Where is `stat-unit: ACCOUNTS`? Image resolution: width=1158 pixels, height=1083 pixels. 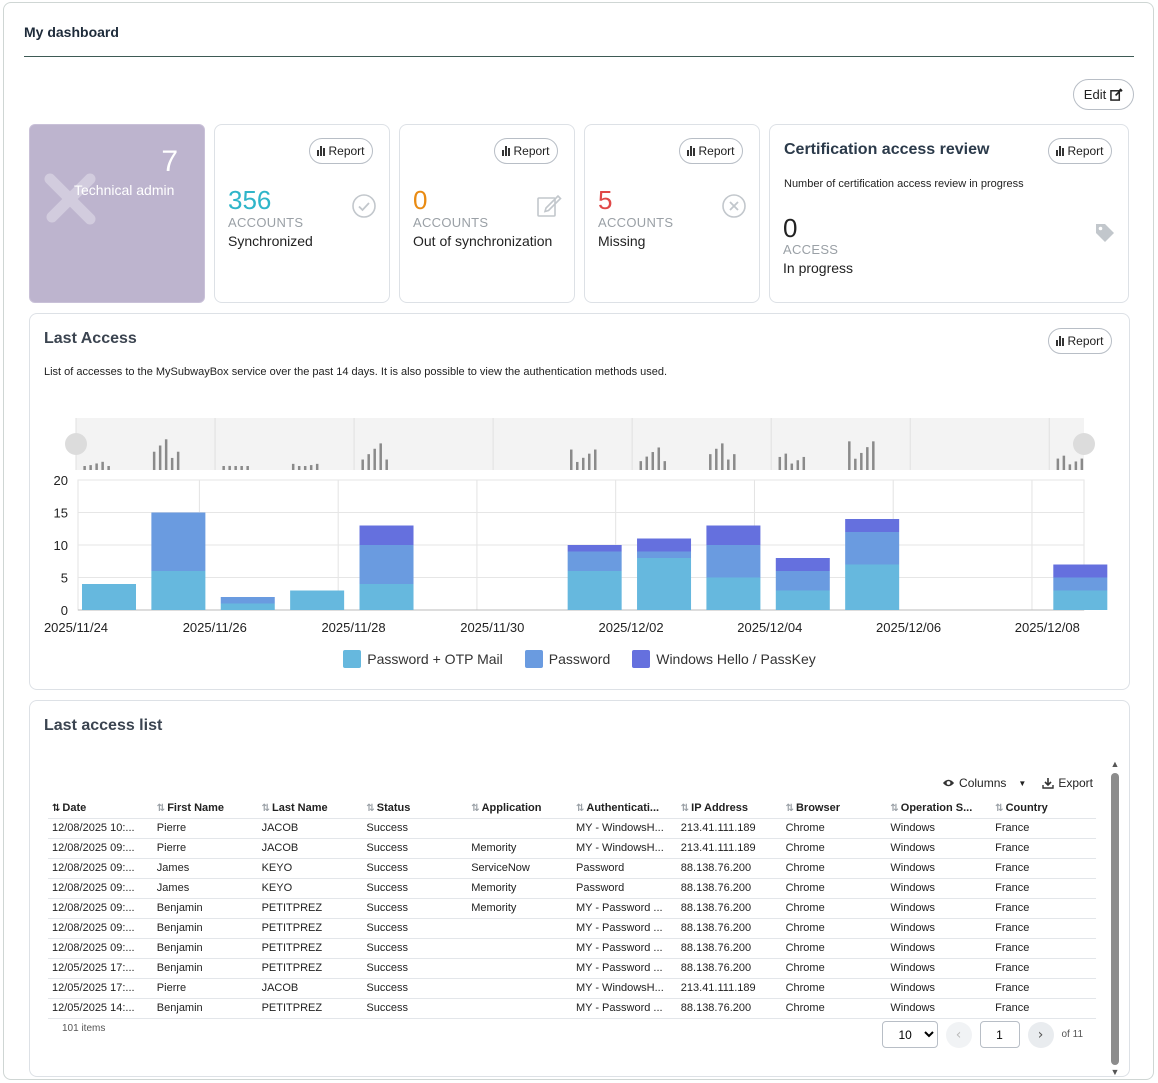
stat-unit: ACCOUNTS is located at coordinates (451, 222).